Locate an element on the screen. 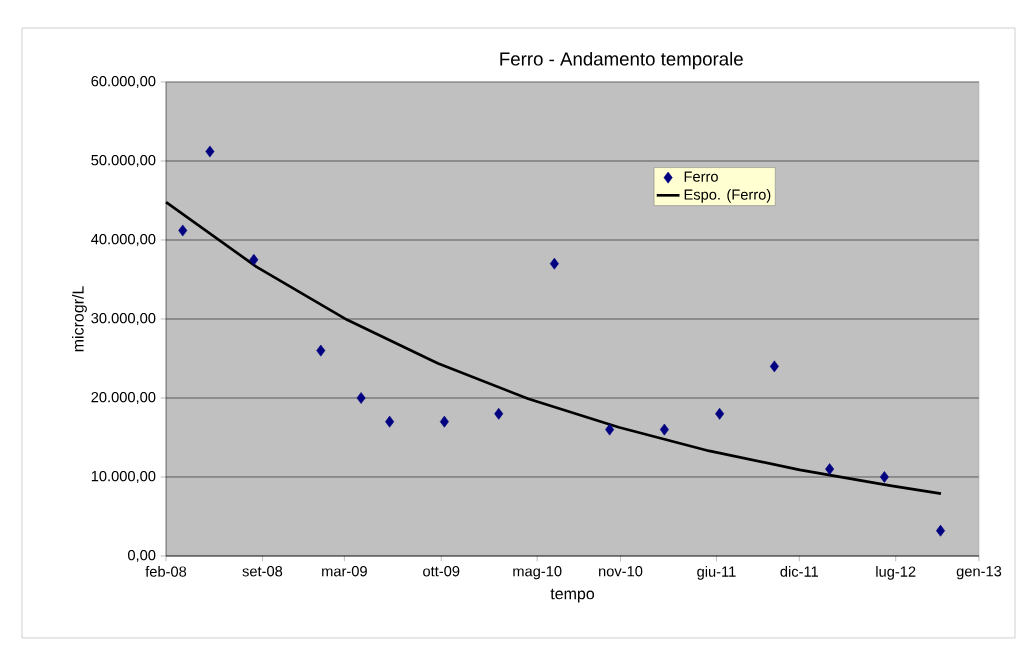 The height and width of the screenshot is (646, 1022). x-tick-label: dic-11 is located at coordinates (799, 571).